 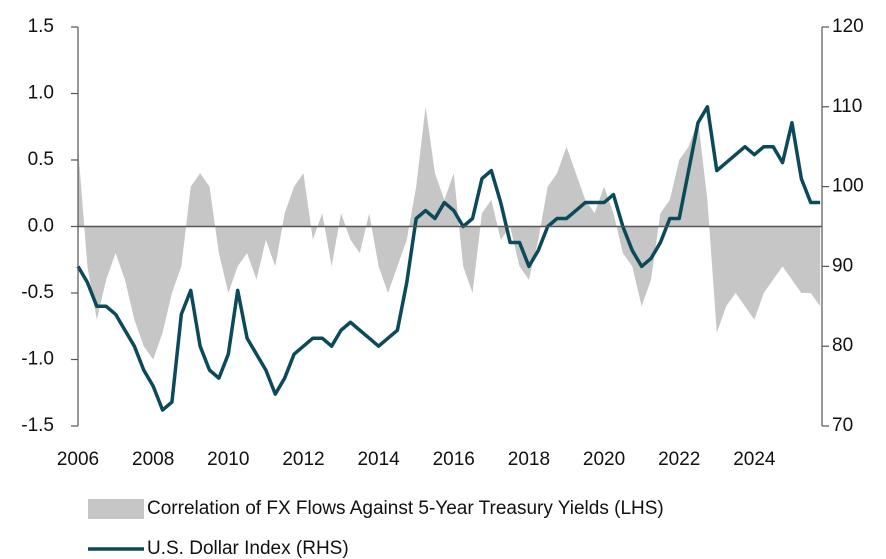 What do you see at coordinates (679, 459) in the screenshot?
I see `x-tick-label: 2022` at bounding box center [679, 459].